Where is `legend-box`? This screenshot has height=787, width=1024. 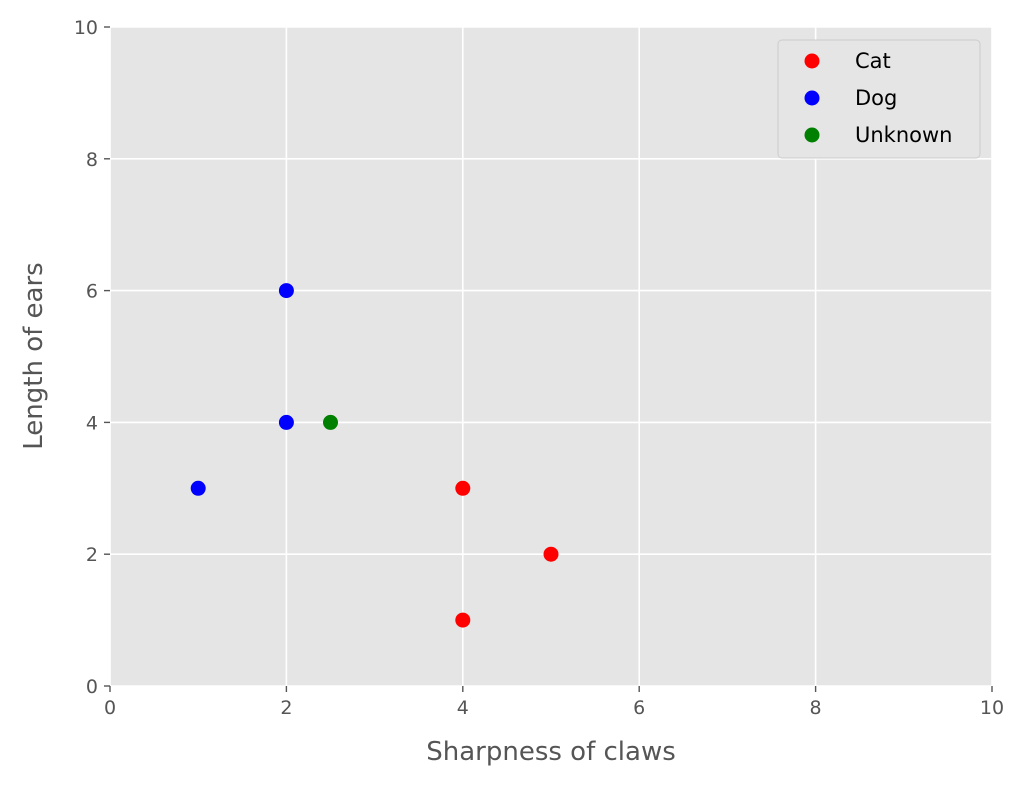 legend-box is located at coordinates (879, 99).